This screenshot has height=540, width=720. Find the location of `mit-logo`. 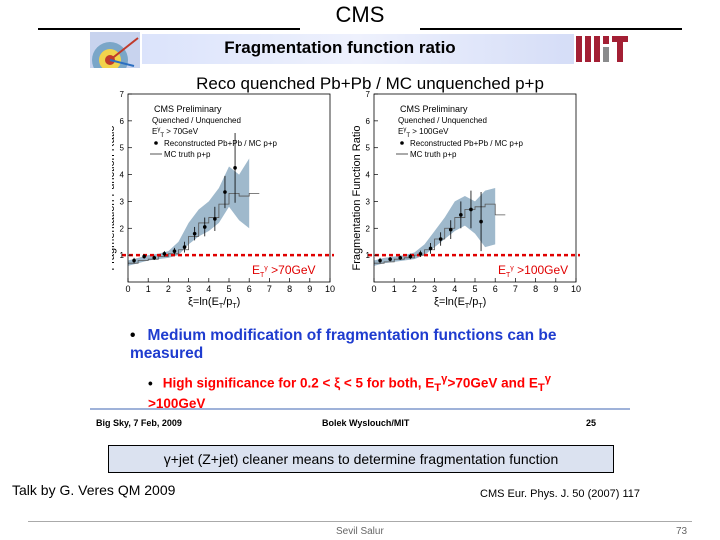

mit-logo is located at coordinates (602, 49).